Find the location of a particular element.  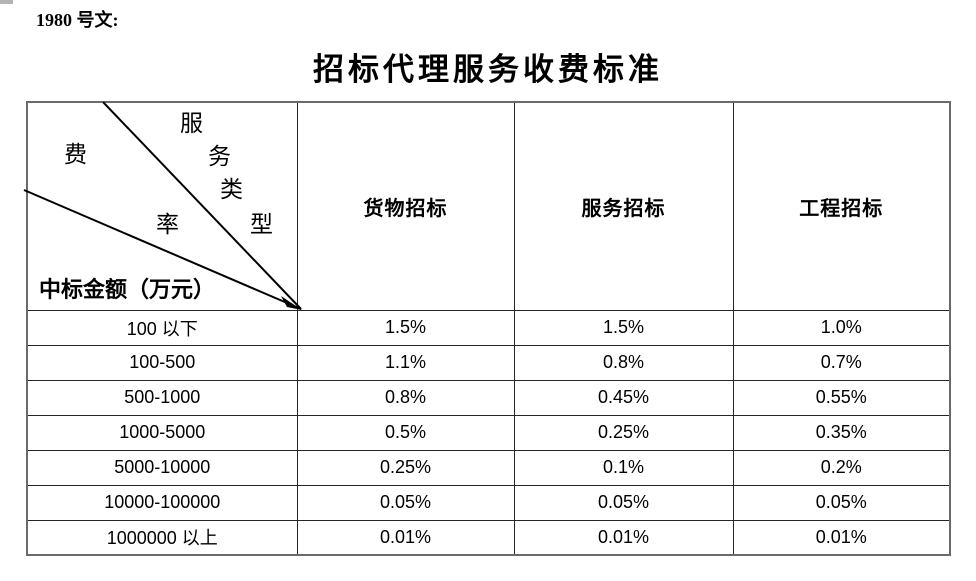

corner-service-type-char: 类 is located at coordinates (231, 189).